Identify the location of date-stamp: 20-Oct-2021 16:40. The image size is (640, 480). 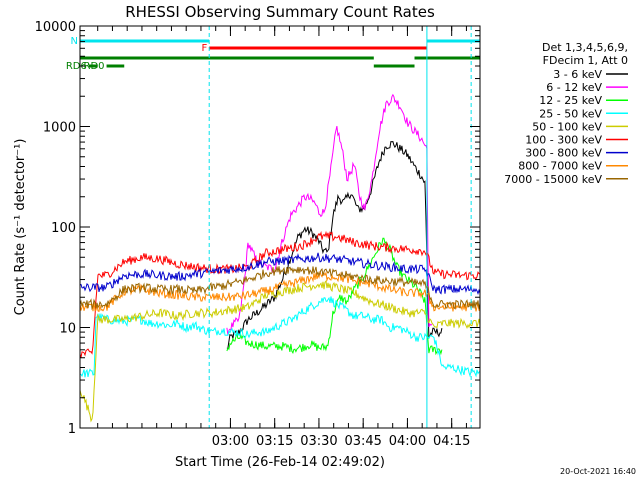
(598, 471).